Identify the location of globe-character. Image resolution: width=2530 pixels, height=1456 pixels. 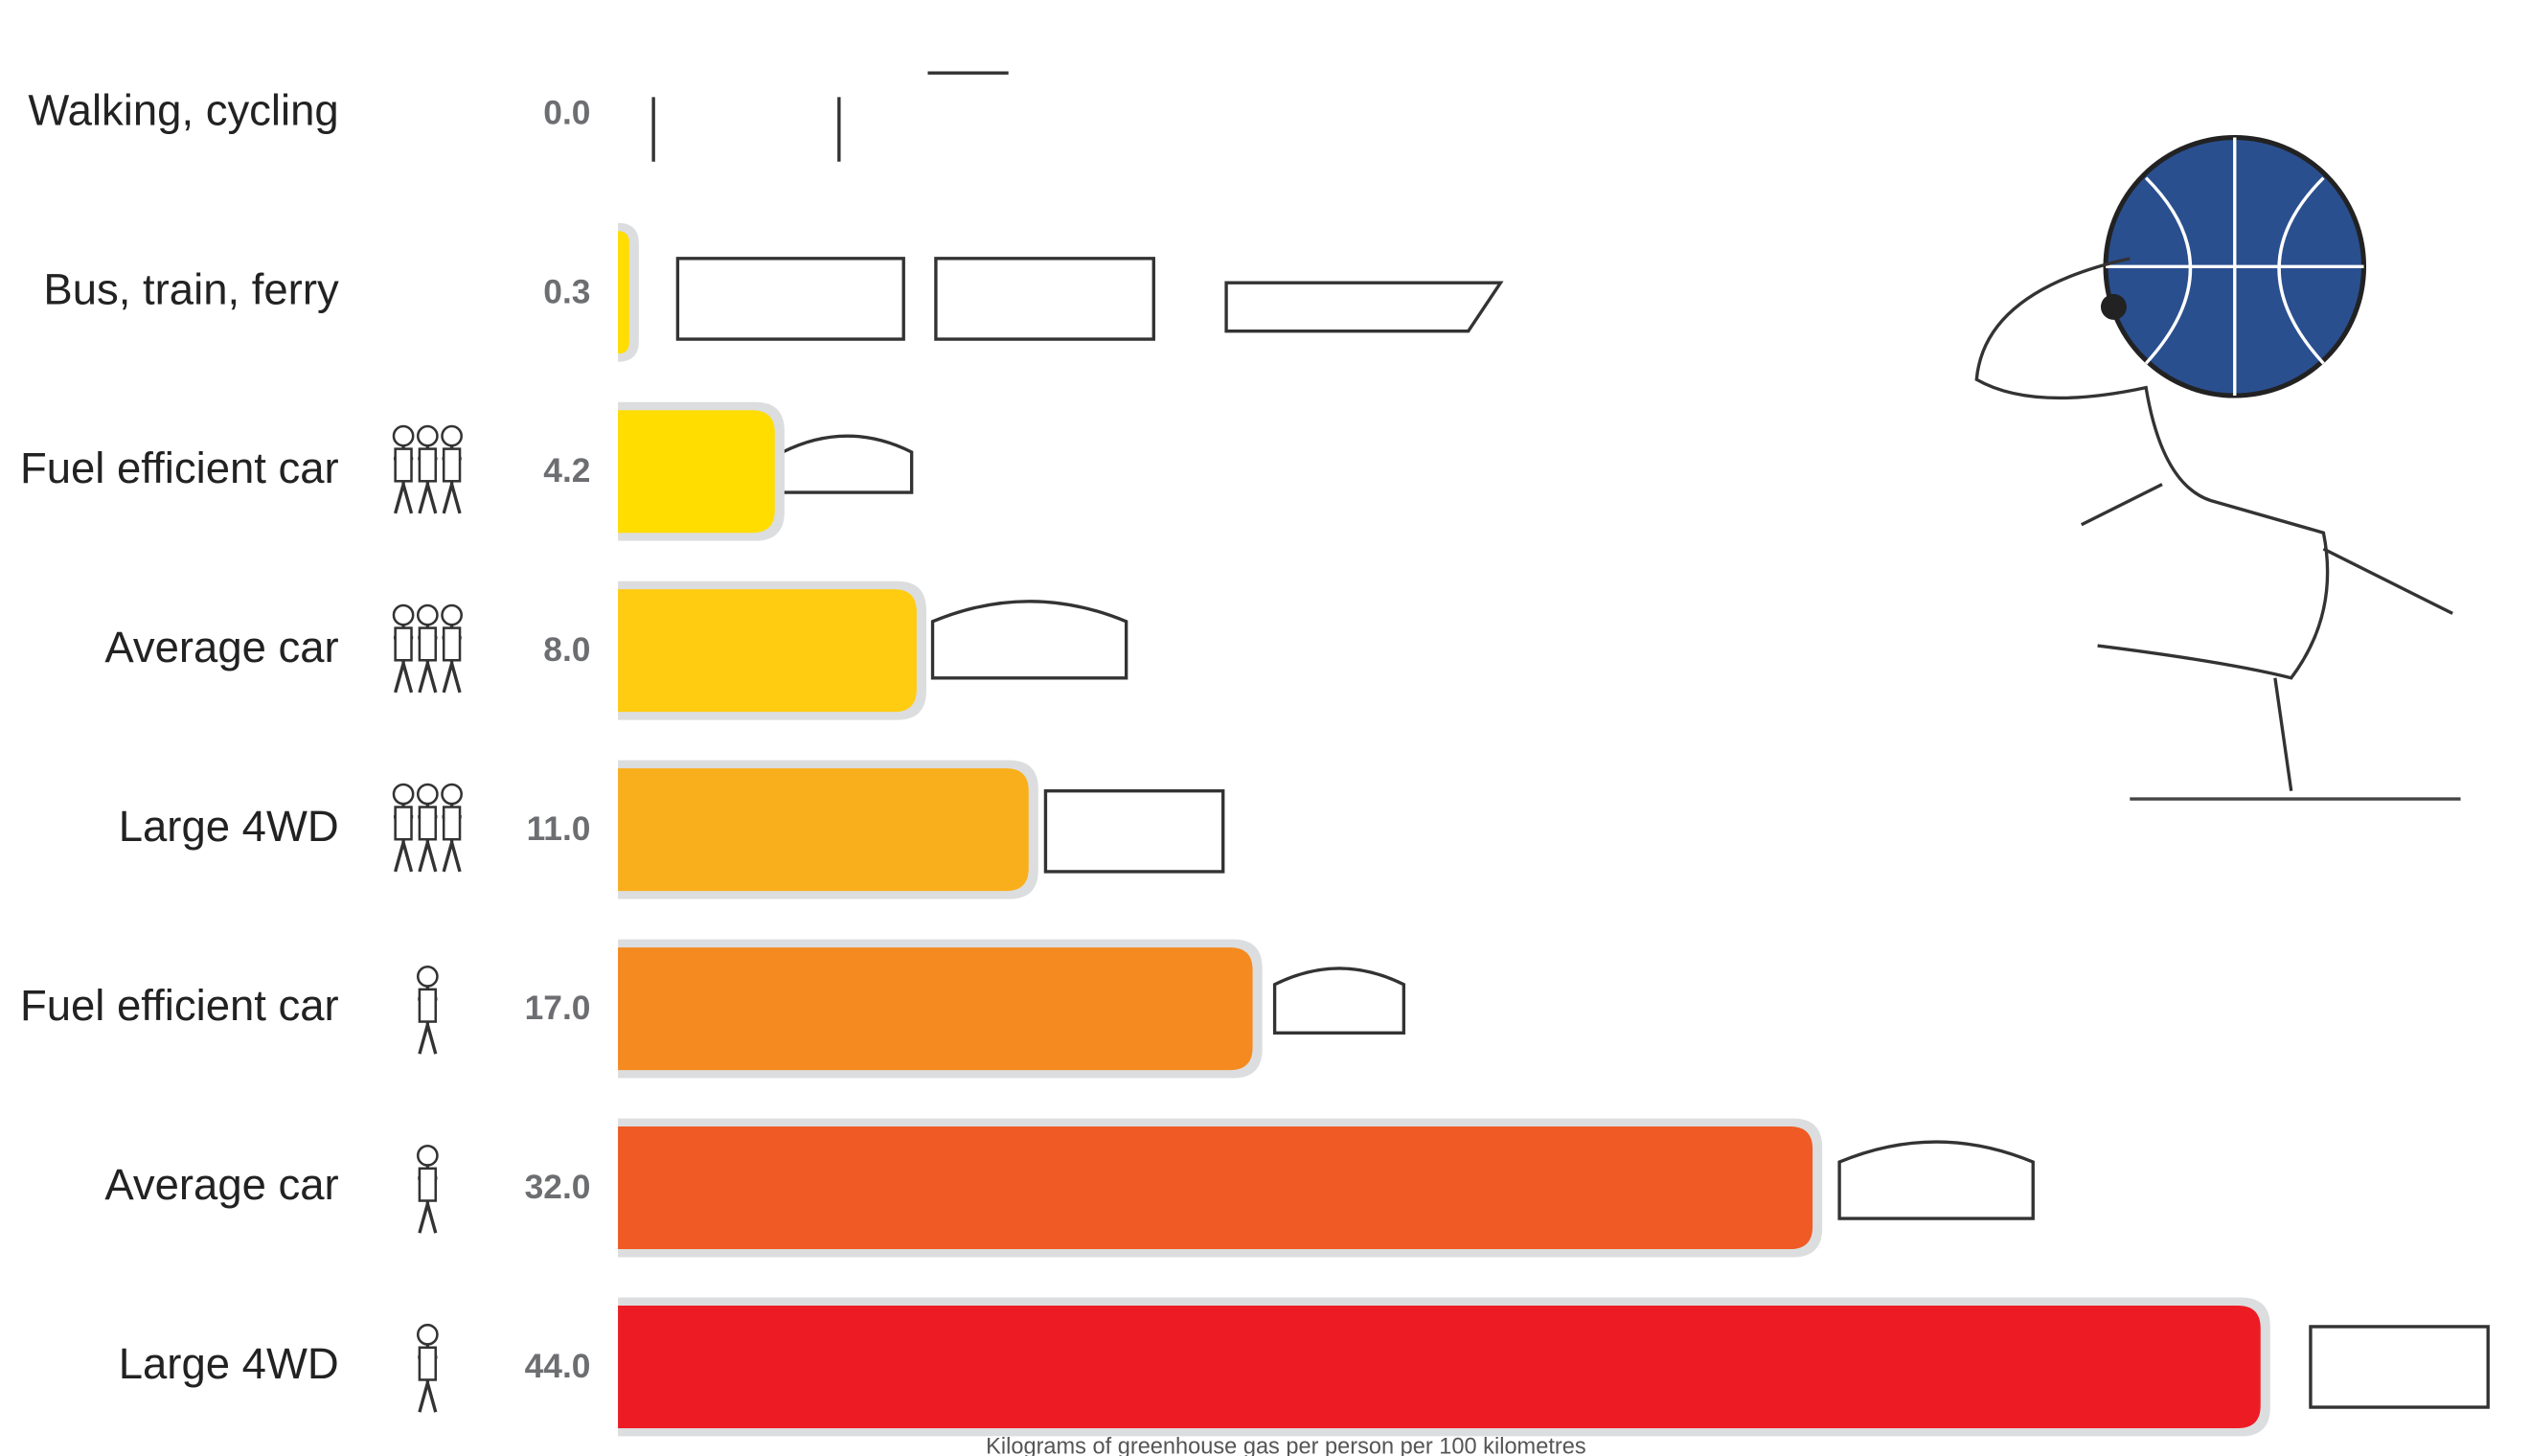
(2217, 468).